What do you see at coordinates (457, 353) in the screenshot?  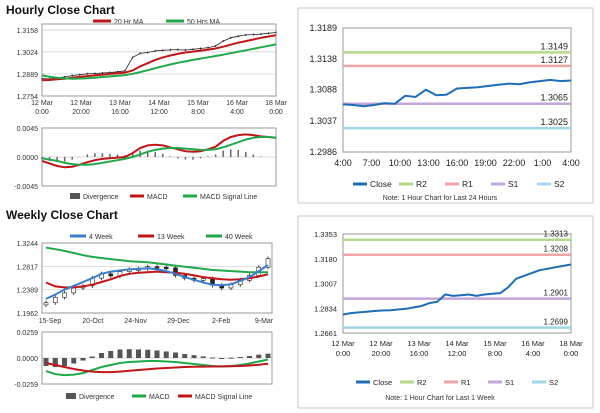 I see `x-tick-label: 12:00` at bounding box center [457, 353].